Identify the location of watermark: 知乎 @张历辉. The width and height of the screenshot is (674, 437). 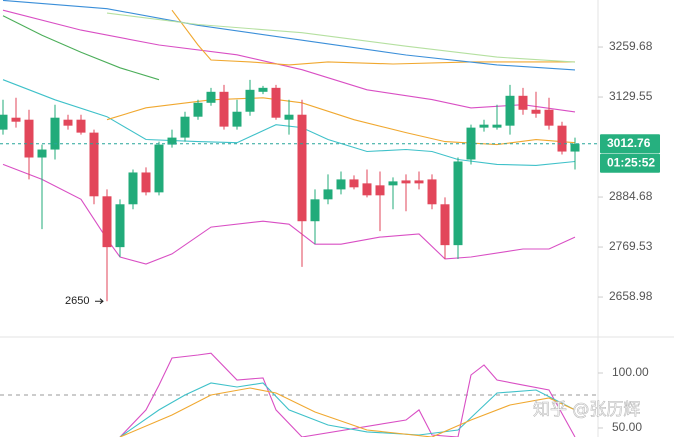
(586, 410).